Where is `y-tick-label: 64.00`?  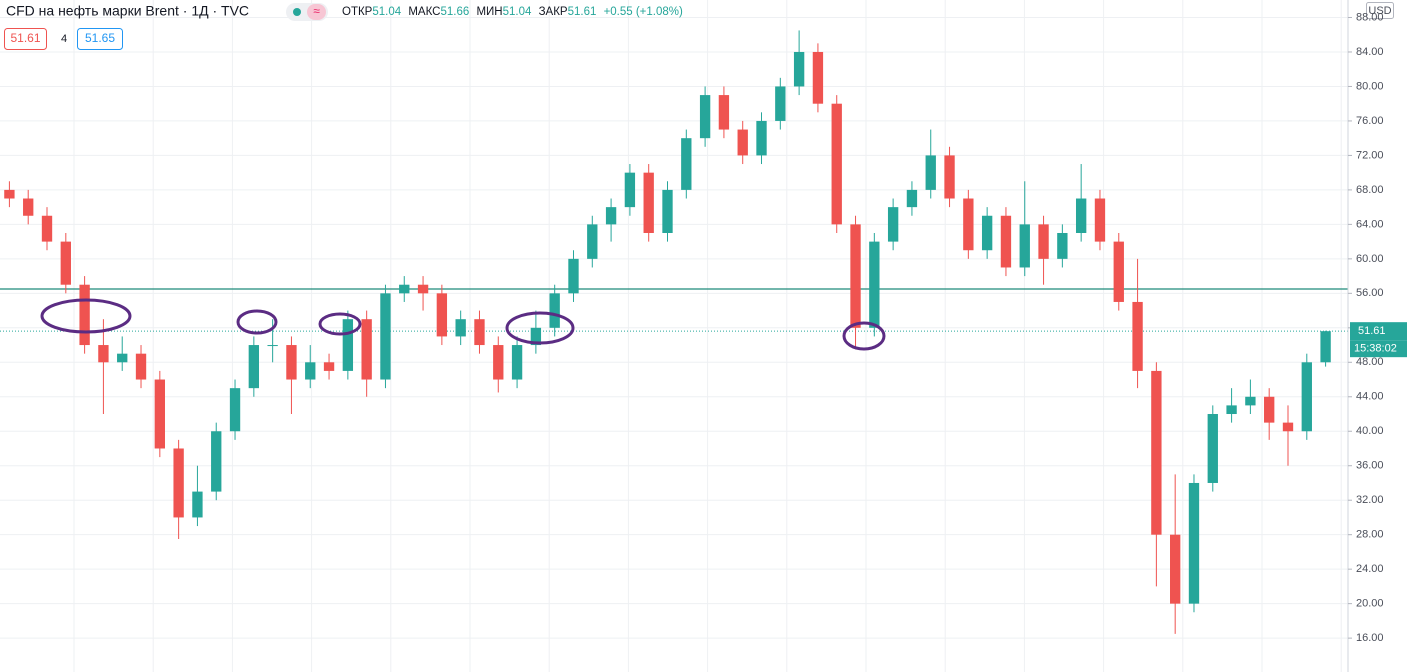
y-tick-label: 64.00 is located at coordinates (1370, 224).